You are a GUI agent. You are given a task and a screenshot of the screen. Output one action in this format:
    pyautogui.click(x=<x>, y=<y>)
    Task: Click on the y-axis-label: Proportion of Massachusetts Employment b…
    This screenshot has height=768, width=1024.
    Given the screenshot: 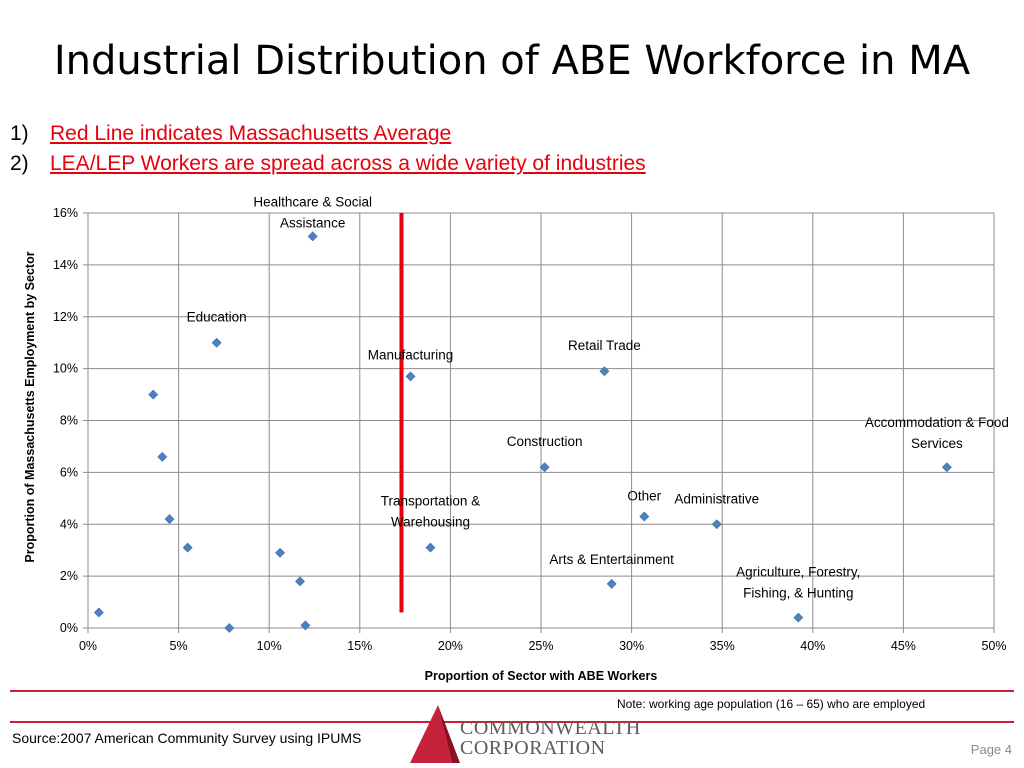 What is the action you would take?
    pyautogui.click(x=30, y=406)
    